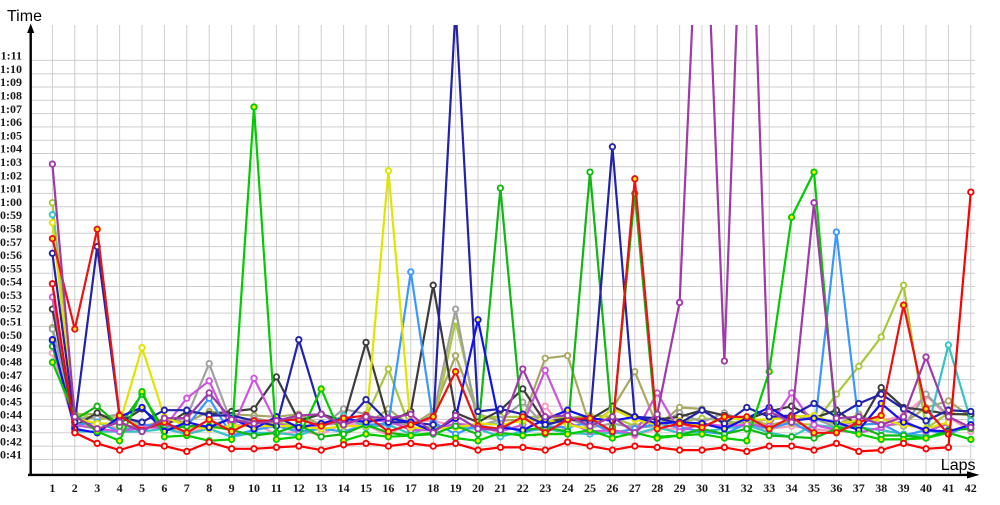 This screenshot has height=505, width=1000. Describe the element at coordinates (254, 488) in the screenshot. I see `svg-text: 10` at that location.